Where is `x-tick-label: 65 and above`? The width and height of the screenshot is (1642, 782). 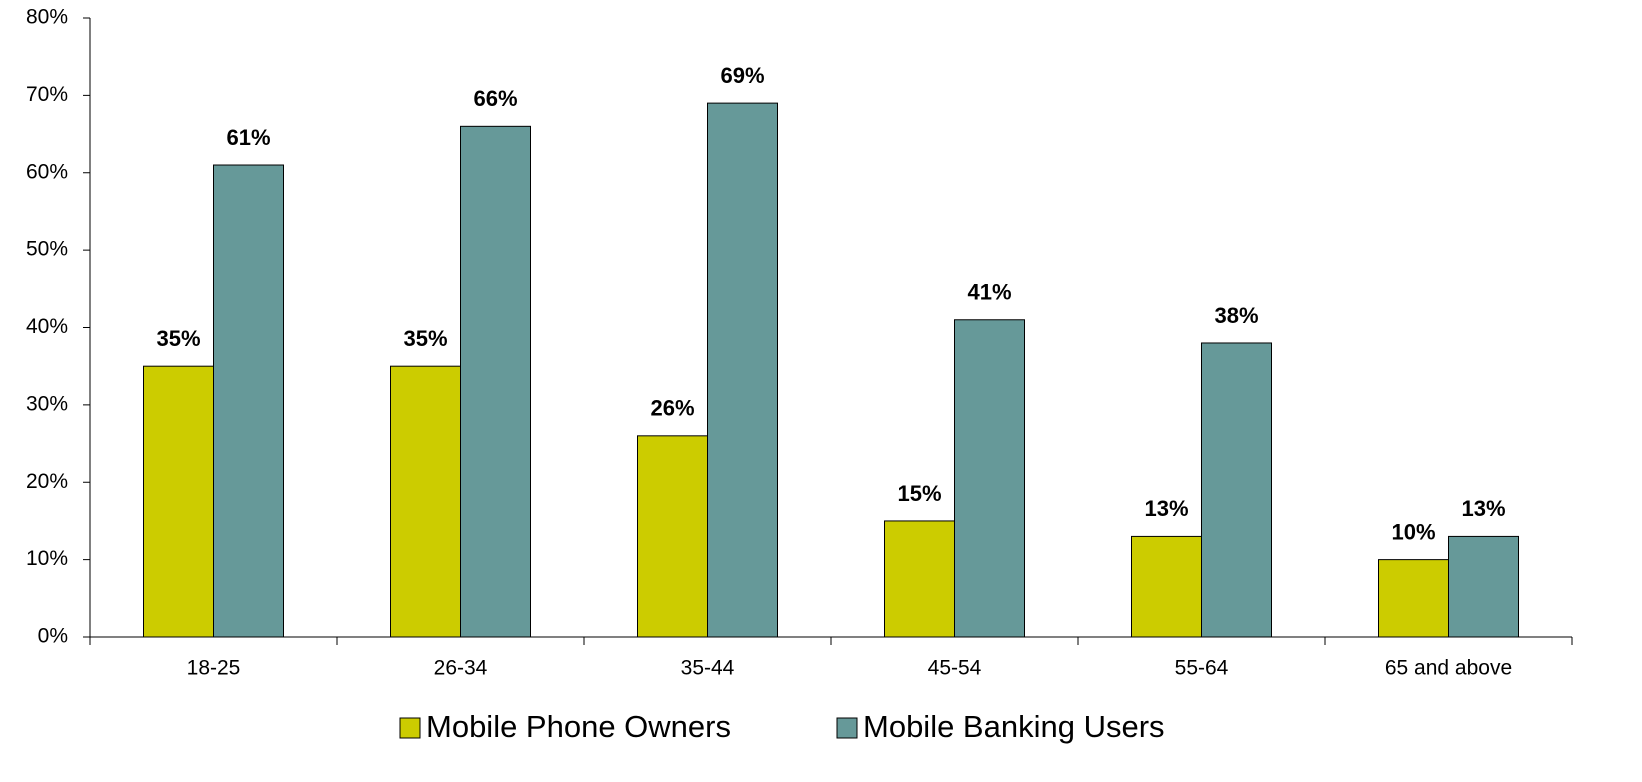 x-tick-label: 65 and above is located at coordinates (1448, 668).